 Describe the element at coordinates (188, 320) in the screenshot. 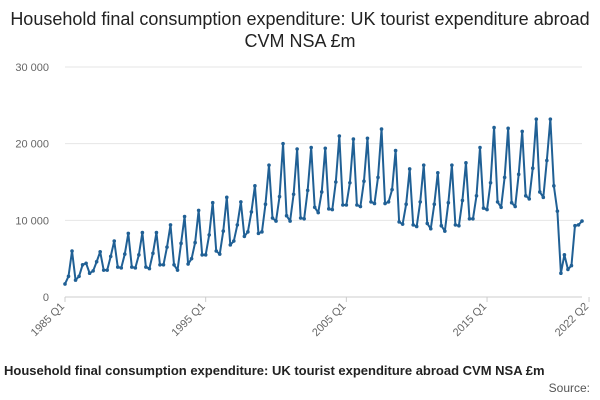

I see `x-tick-label: 1995 Q1` at that location.